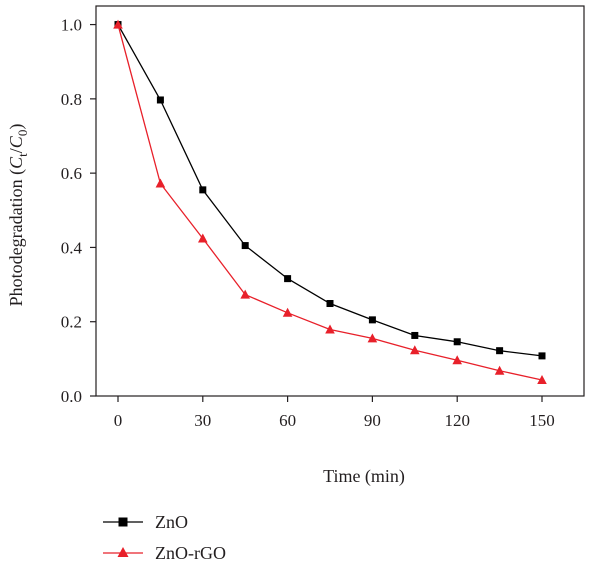 The image size is (600, 568). What do you see at coordinates (71, 322) in the screenshot?
I see `y-tick-label: 0.2` at bounding box center [71, 322].